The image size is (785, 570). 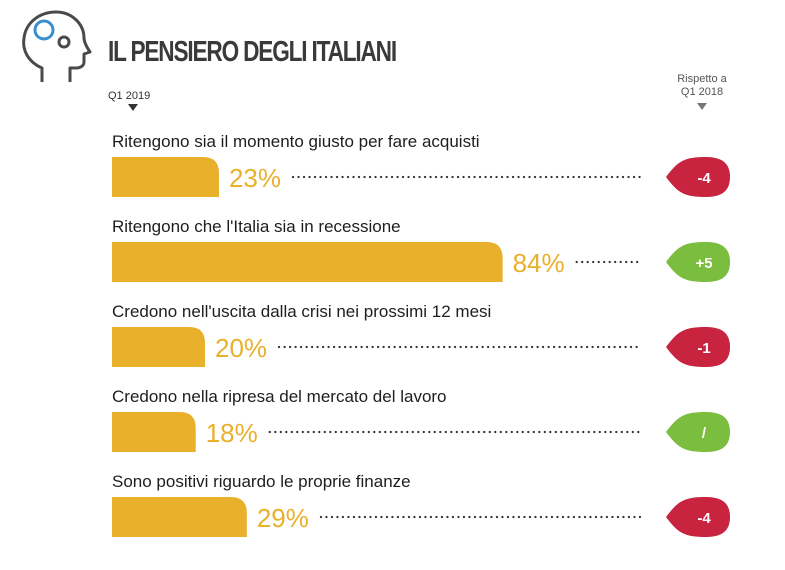 I want to click on column-label-comparison-line1: Rispetto a, so click(x=702, y=79).